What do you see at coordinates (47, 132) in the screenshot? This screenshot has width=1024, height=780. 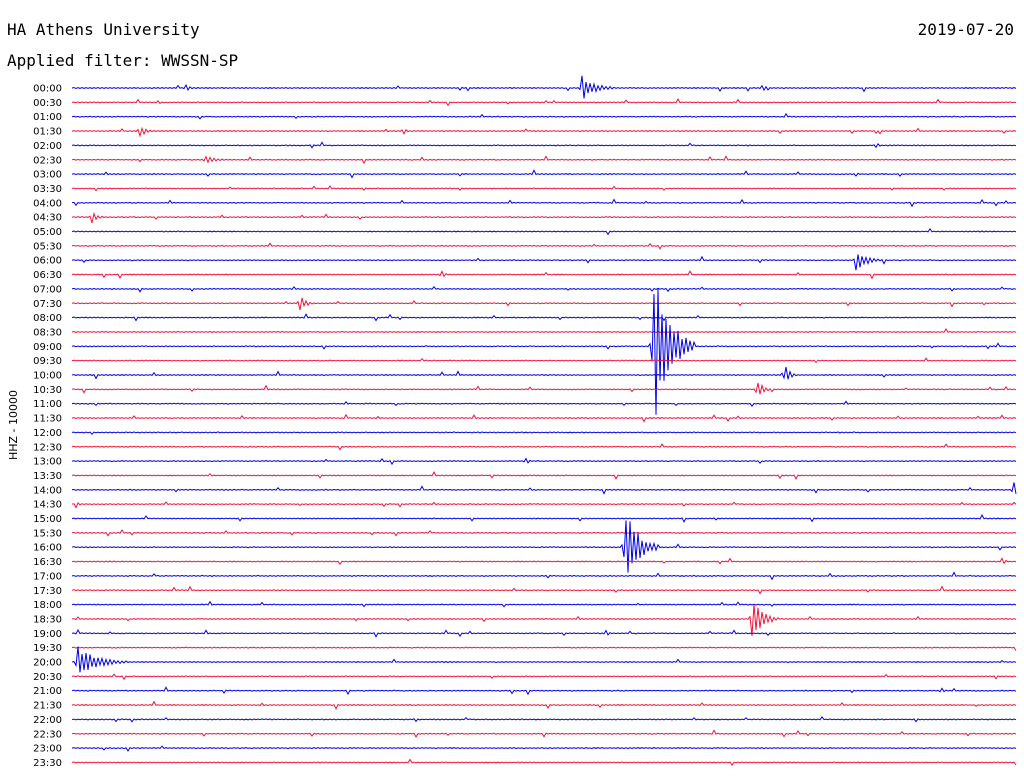 I see `time-tick-label: 01:30` at bounding box center [47, 132].